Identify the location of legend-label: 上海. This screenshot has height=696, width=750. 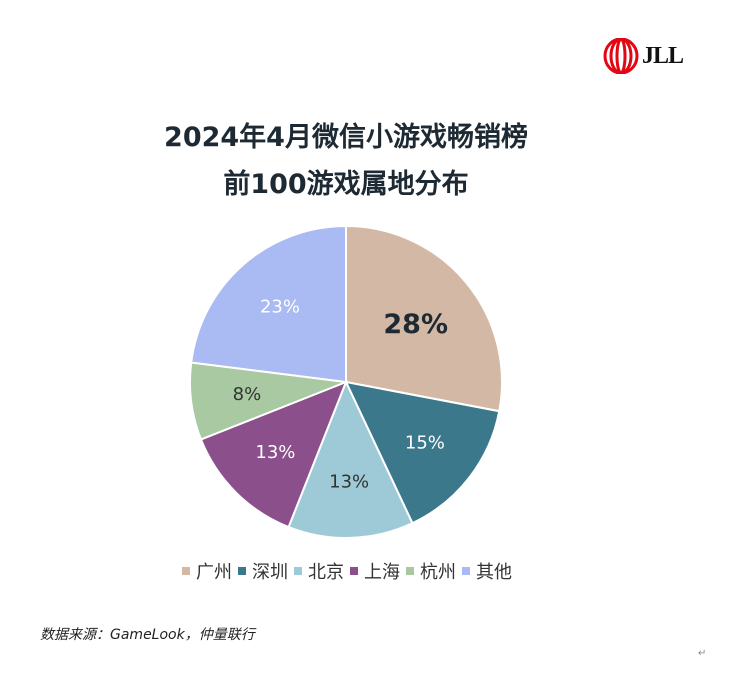
(382, 572).